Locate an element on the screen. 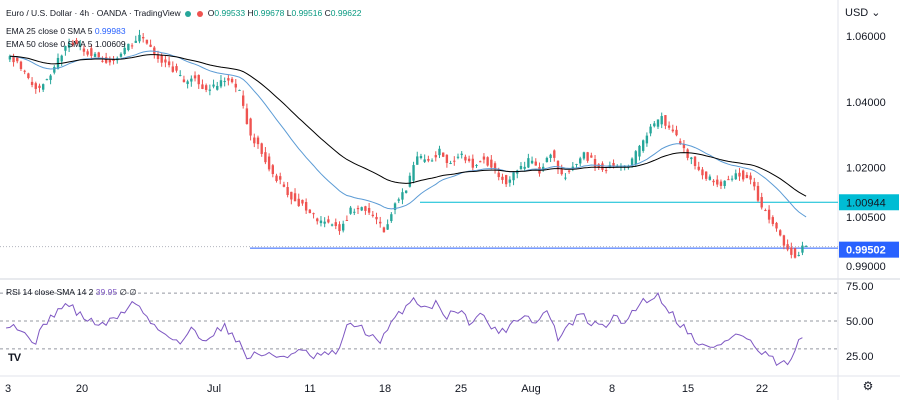 Image resolution: width=900 pixels, height=405 pixels. tradingview-logo: TV is located at coordinates (14, 358).